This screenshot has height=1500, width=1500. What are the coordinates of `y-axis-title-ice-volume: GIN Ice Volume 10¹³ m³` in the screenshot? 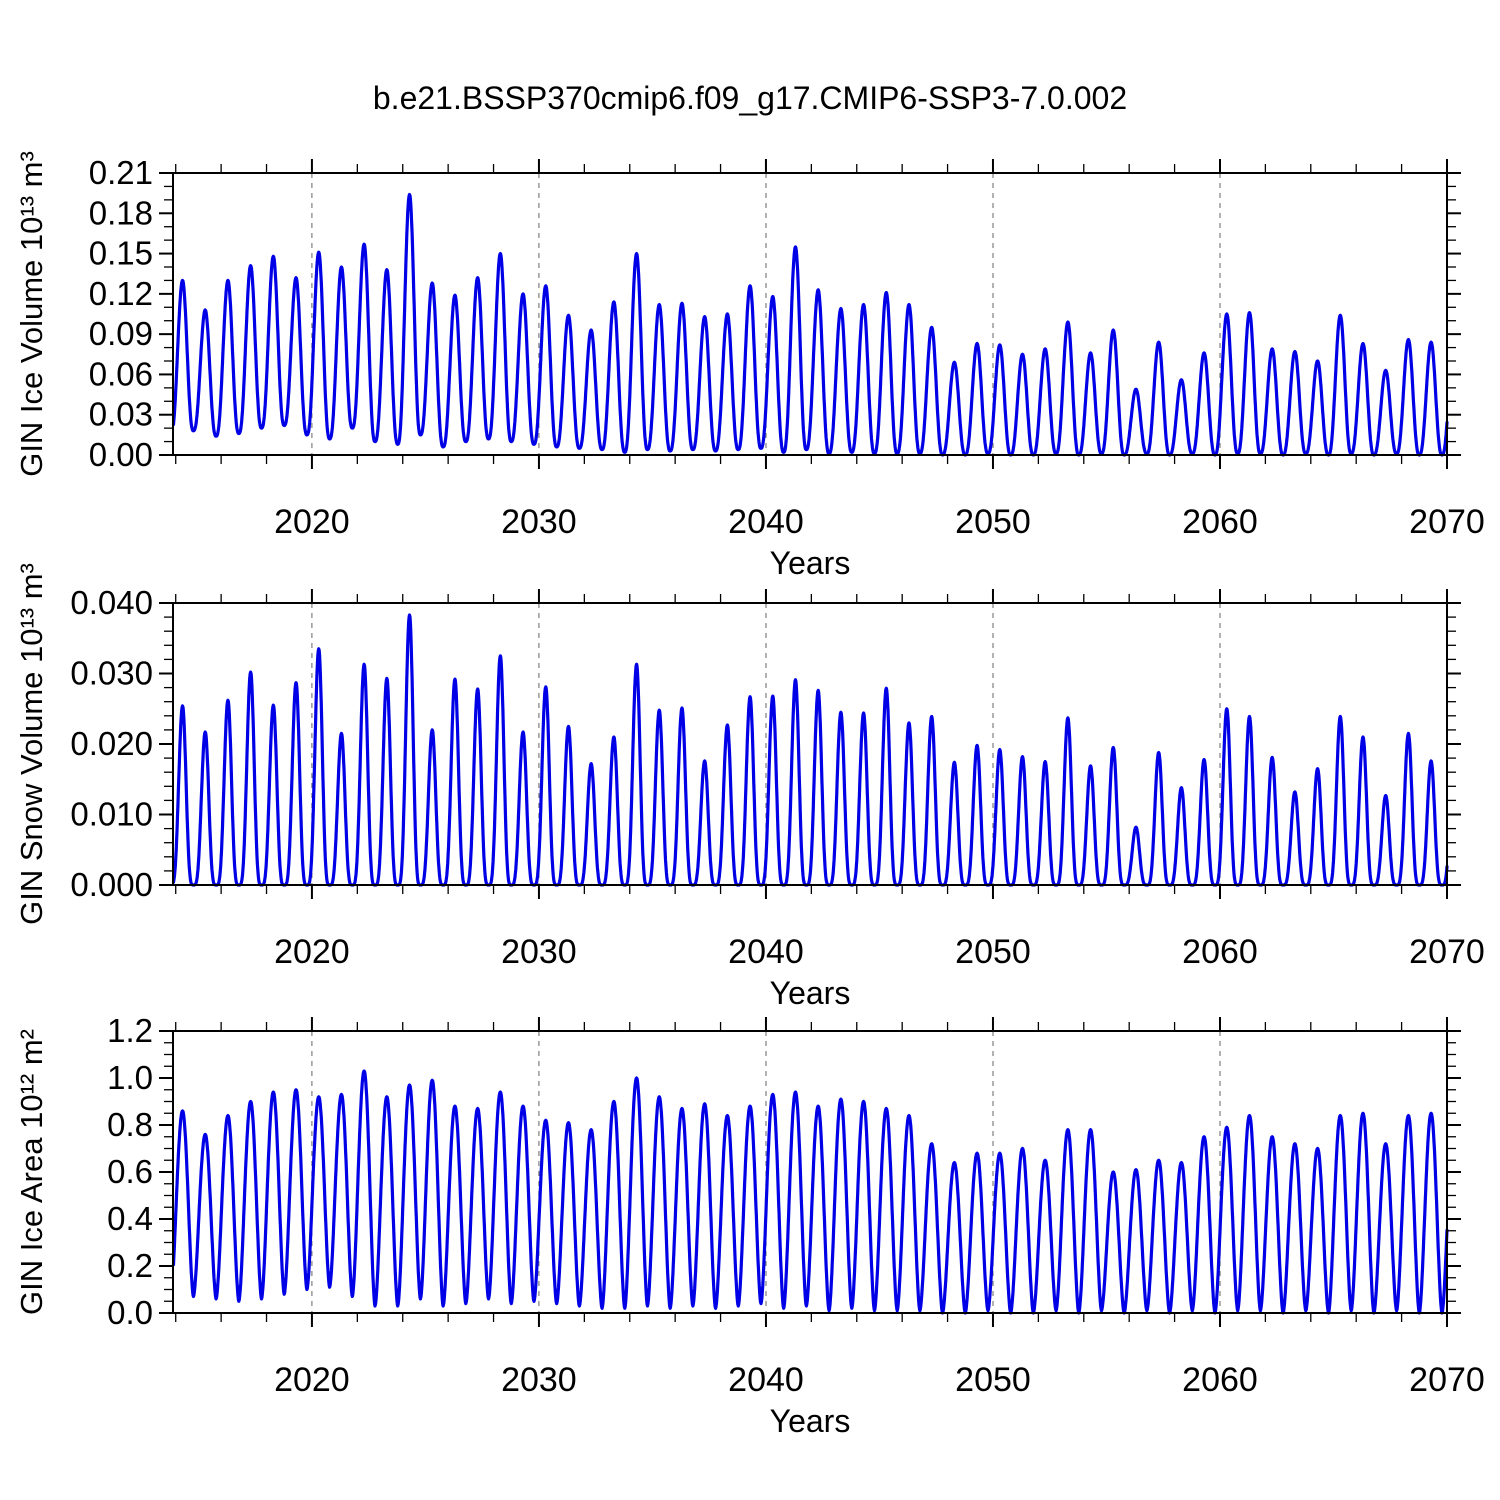 It's located at (32, 314).